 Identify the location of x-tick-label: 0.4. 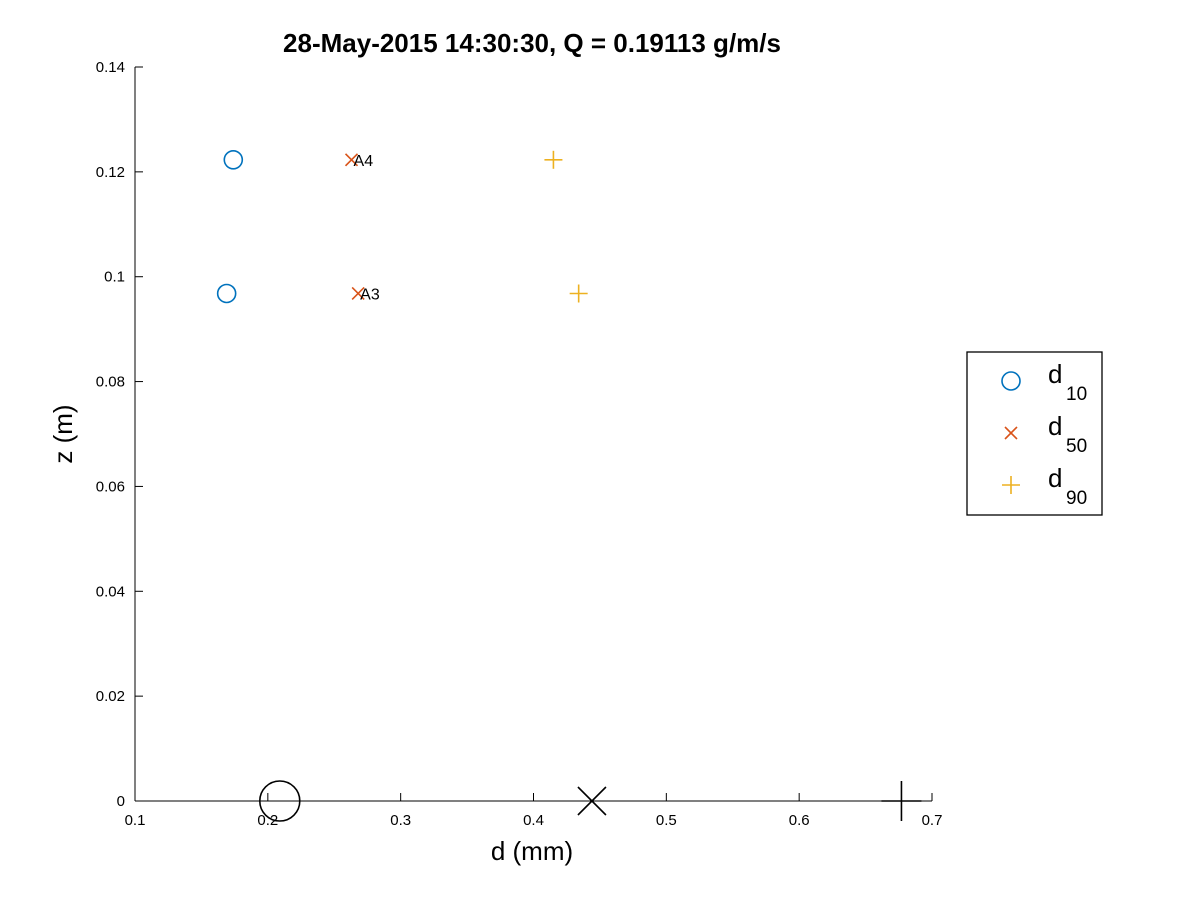
(533, 820).